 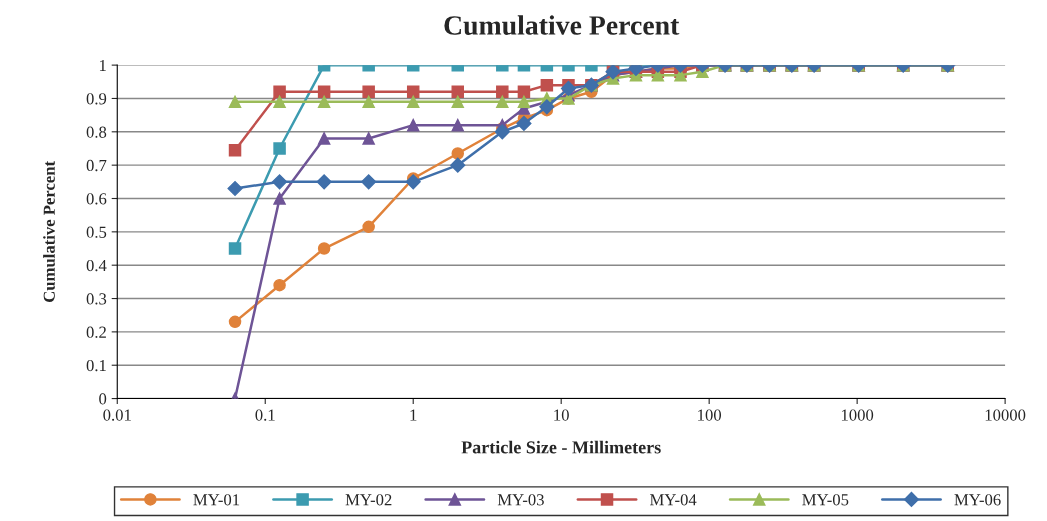 What do you see at coordinates (520, 500) in the screenshot?
I see `legend-label: MY-03` at bounding box center [520, 500].